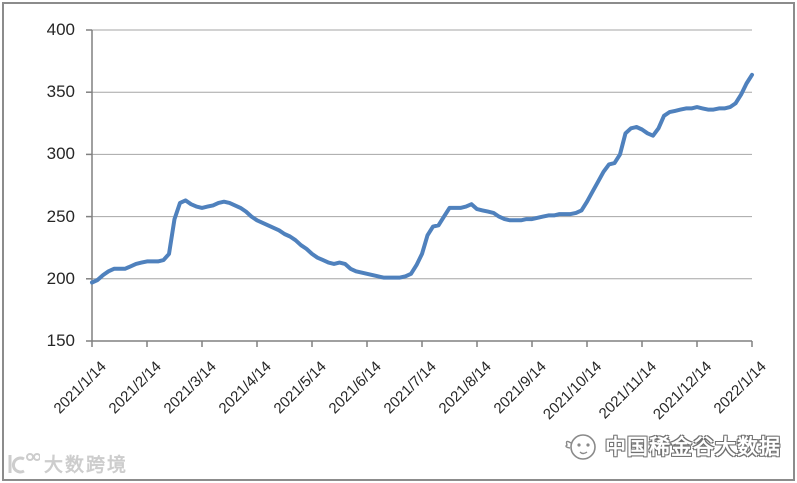 The width and height of the screenshot is (797, 483). I want to click on watermark-left-text: 大数跨境, so click(86, 465).